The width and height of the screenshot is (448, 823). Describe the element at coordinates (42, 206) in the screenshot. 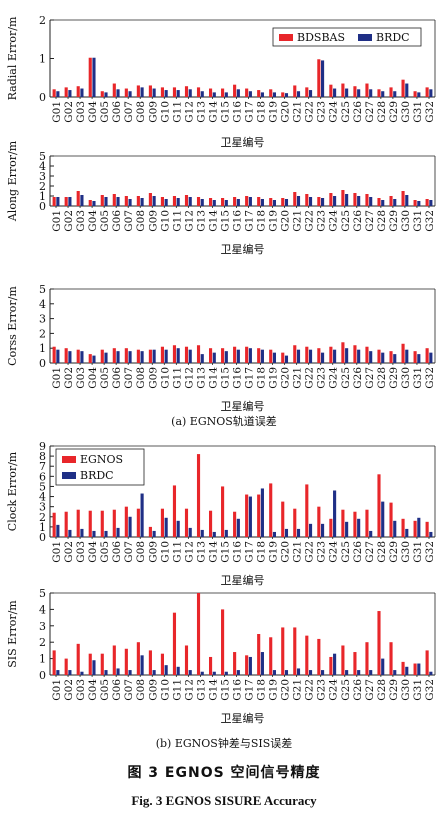

I see `y-tick-label: 0` at that location.